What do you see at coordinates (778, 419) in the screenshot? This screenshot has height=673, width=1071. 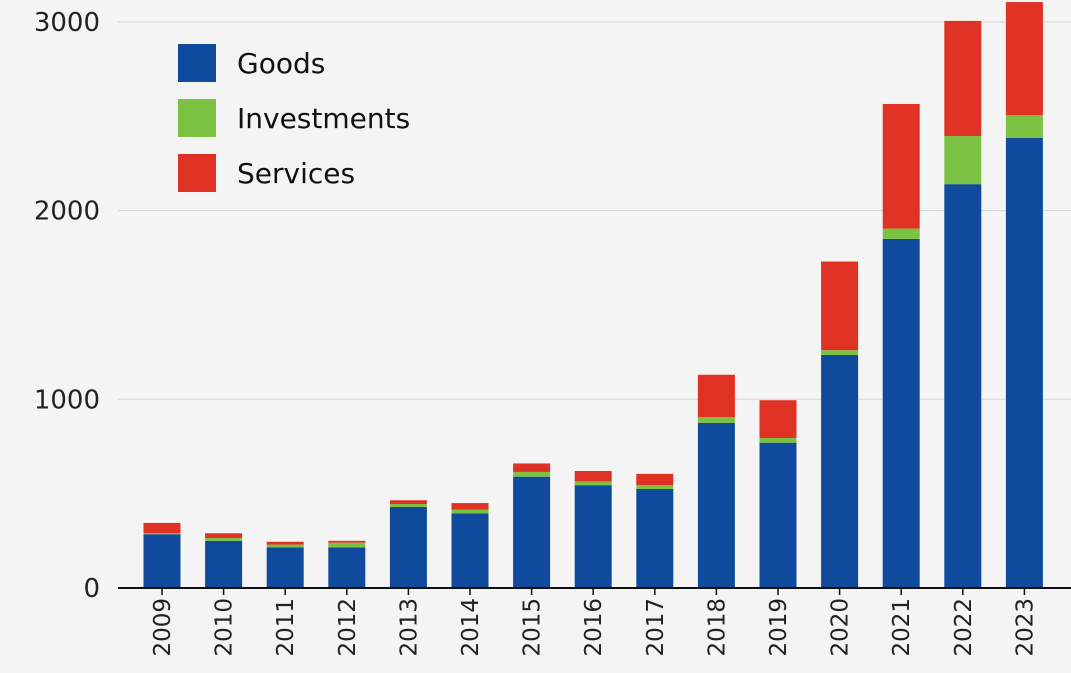 I see `bar-segment-services-2019` at bounding box center [778, 419].